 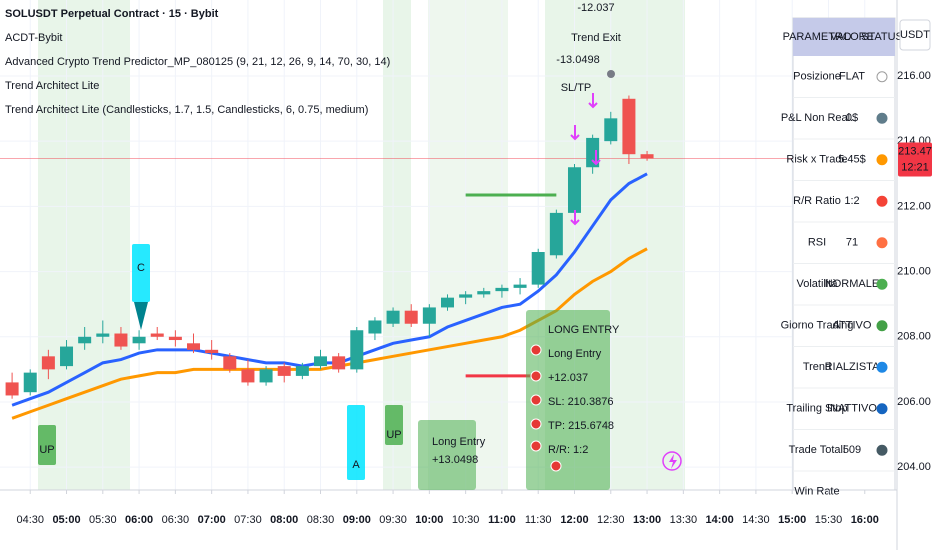 I want to click on x-tick-label: 06:00, so click(x=139, y=520).